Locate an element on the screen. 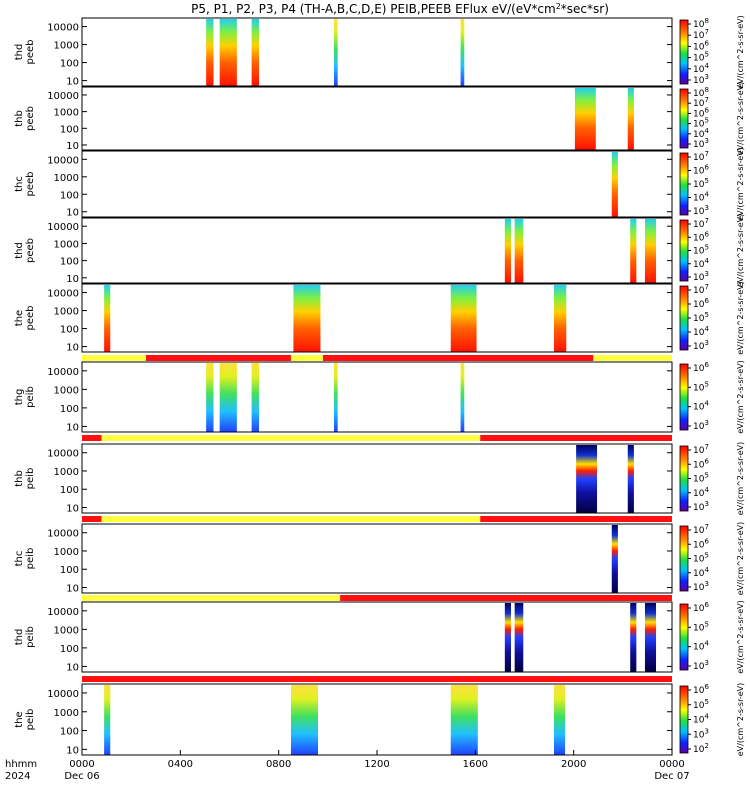 The height and width of the screenshot is (800, 750). x-tick-label: 2000 is located at coordinates (573, 764).